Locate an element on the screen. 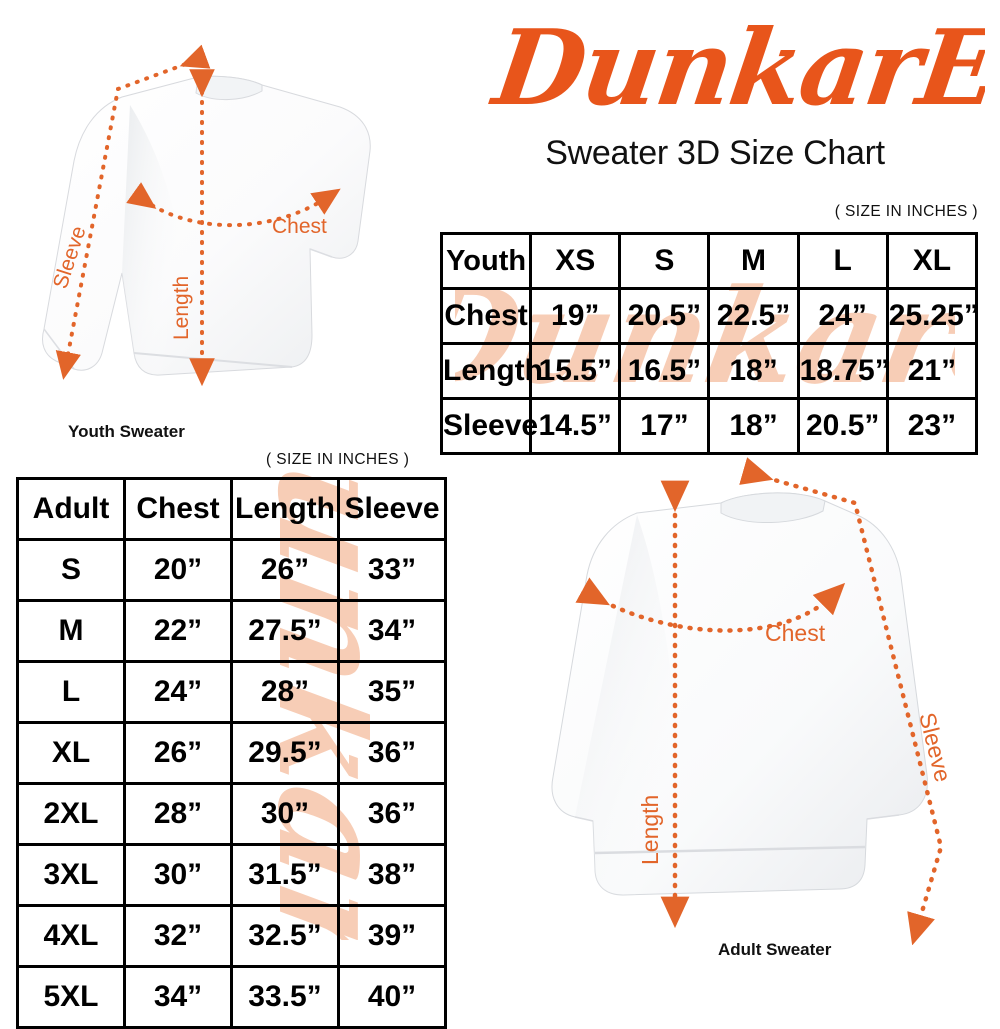 Image resolution: width=1000 pixels, height=1029 pixels. youth-column-header-3: L is located at coordinates (842, 261).